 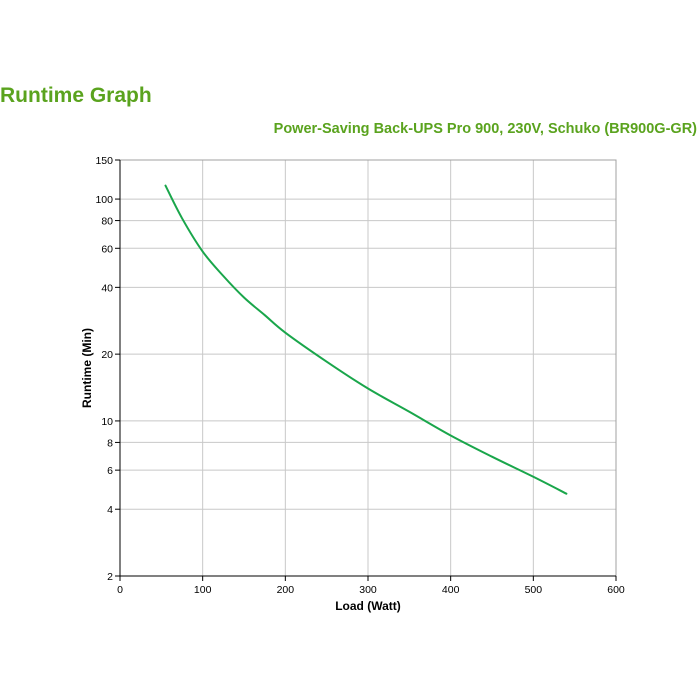 What do you see at coordinates (110, 443) in the screenshot?
I see `y-tick-label: 8` at bounding box center [110, 443].